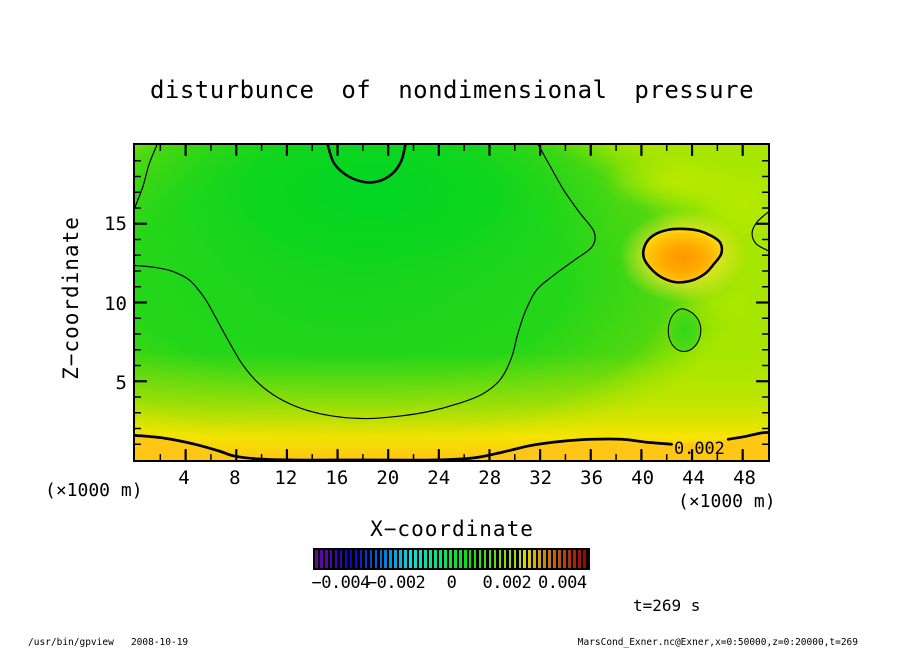  Describe the element at coordinates (108, 642) in the screenshot. I see `footer-program-date: /usr/bin/gpview 2008-10-19` at that location.